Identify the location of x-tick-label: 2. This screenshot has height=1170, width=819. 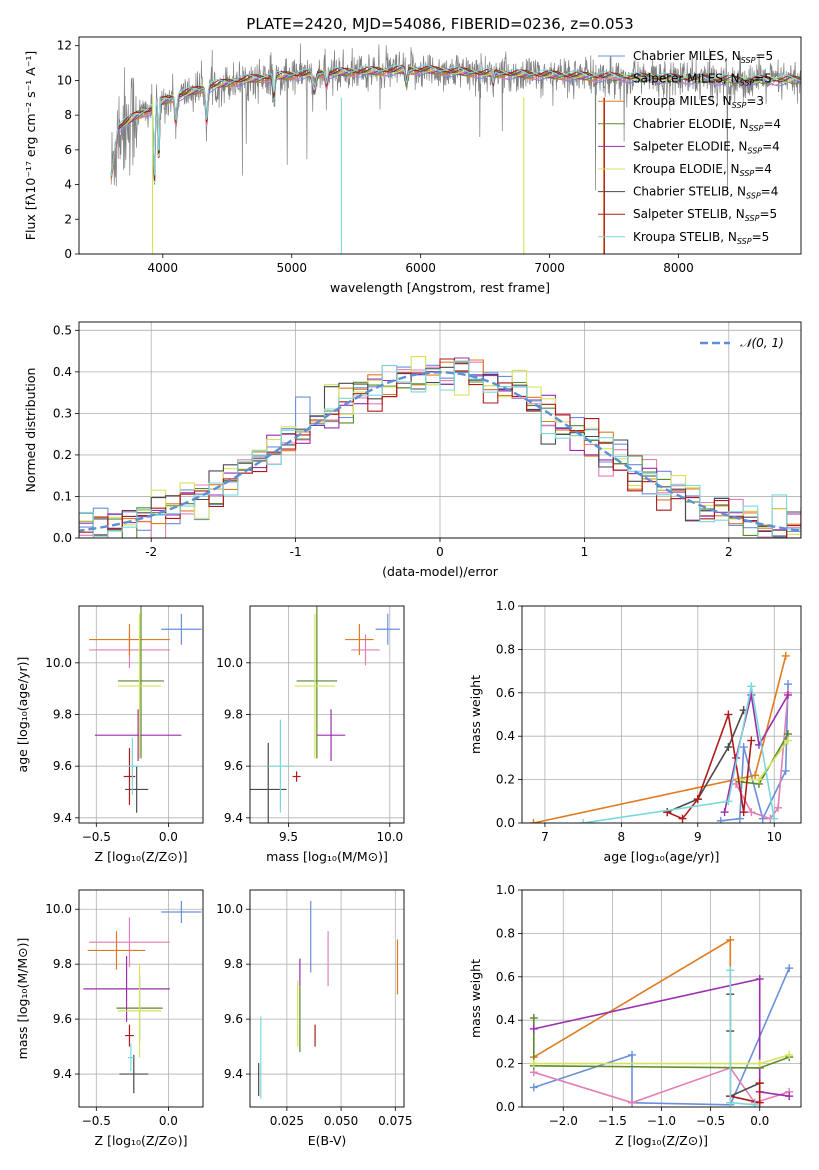
(729, 552).